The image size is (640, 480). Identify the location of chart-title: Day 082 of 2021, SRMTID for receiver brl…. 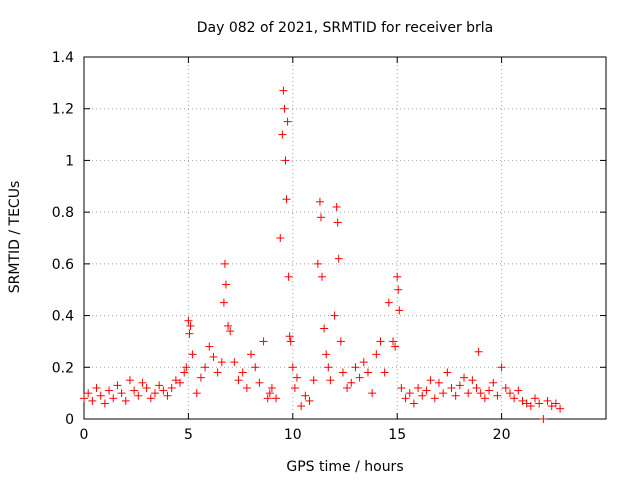
(345, 28).